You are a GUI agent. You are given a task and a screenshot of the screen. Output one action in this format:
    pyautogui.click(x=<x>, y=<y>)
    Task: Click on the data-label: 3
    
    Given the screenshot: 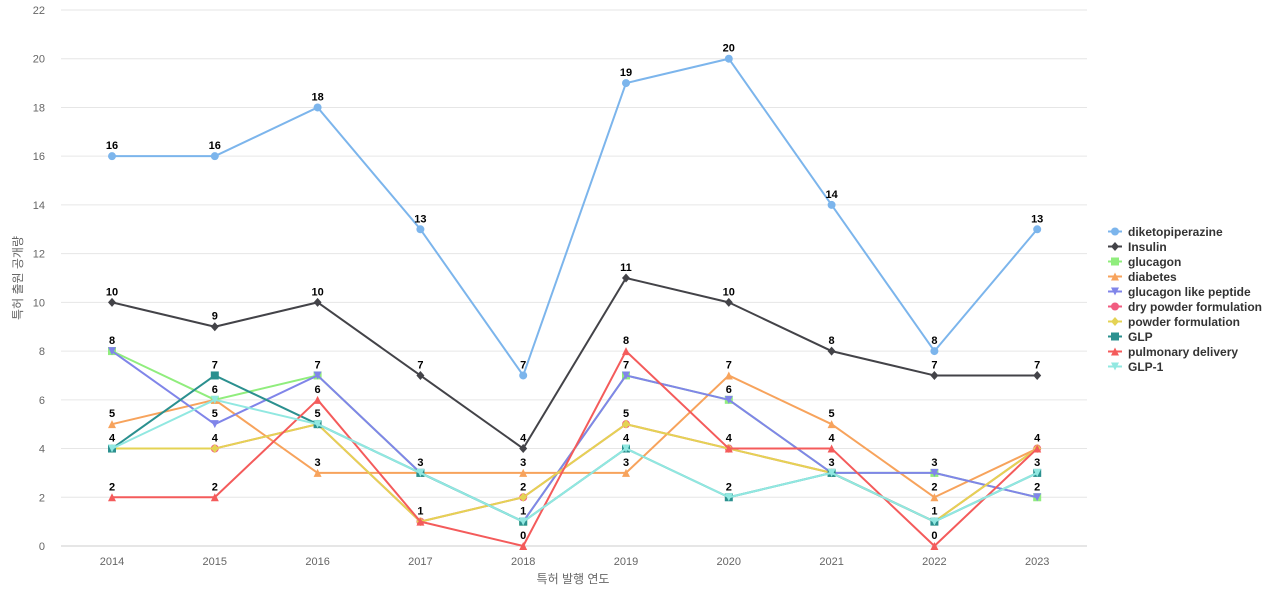 What is the action you would take?
    pyautogui.click(x=318, y=463)
    